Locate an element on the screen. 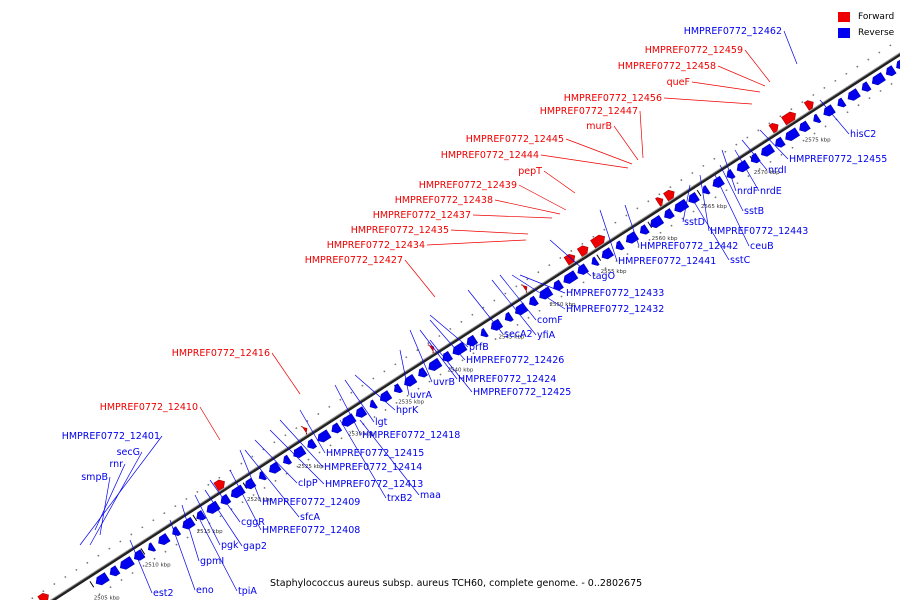 This screenshot has height=600, width=900. forward-gene-label: queF is located at coordinates (678, 82).